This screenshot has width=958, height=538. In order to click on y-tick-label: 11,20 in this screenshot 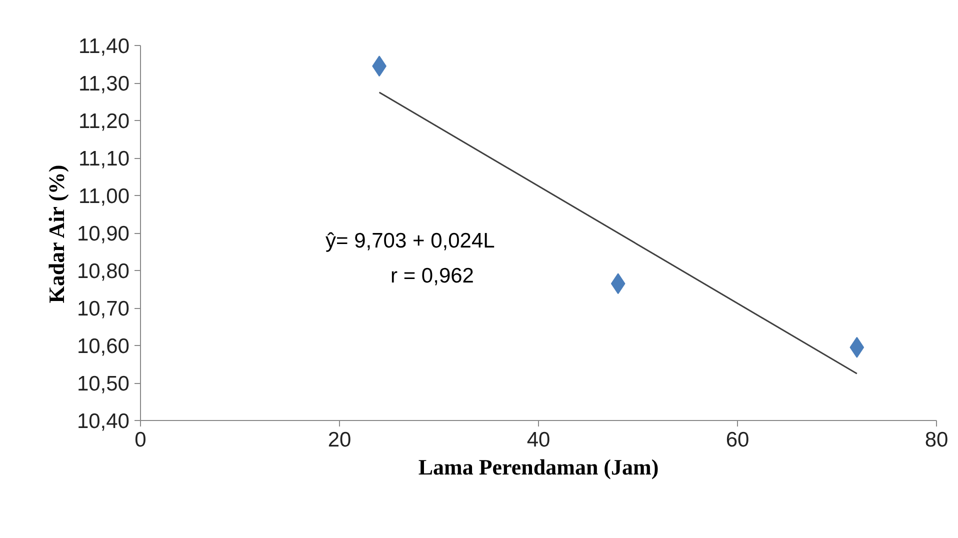, I will do `click(104, 121)`.